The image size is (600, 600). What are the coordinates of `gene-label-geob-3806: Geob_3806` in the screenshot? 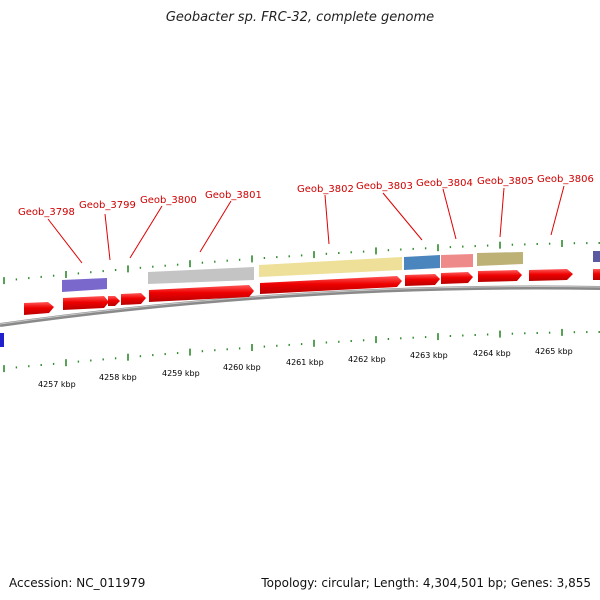 It's located at (565, 179).